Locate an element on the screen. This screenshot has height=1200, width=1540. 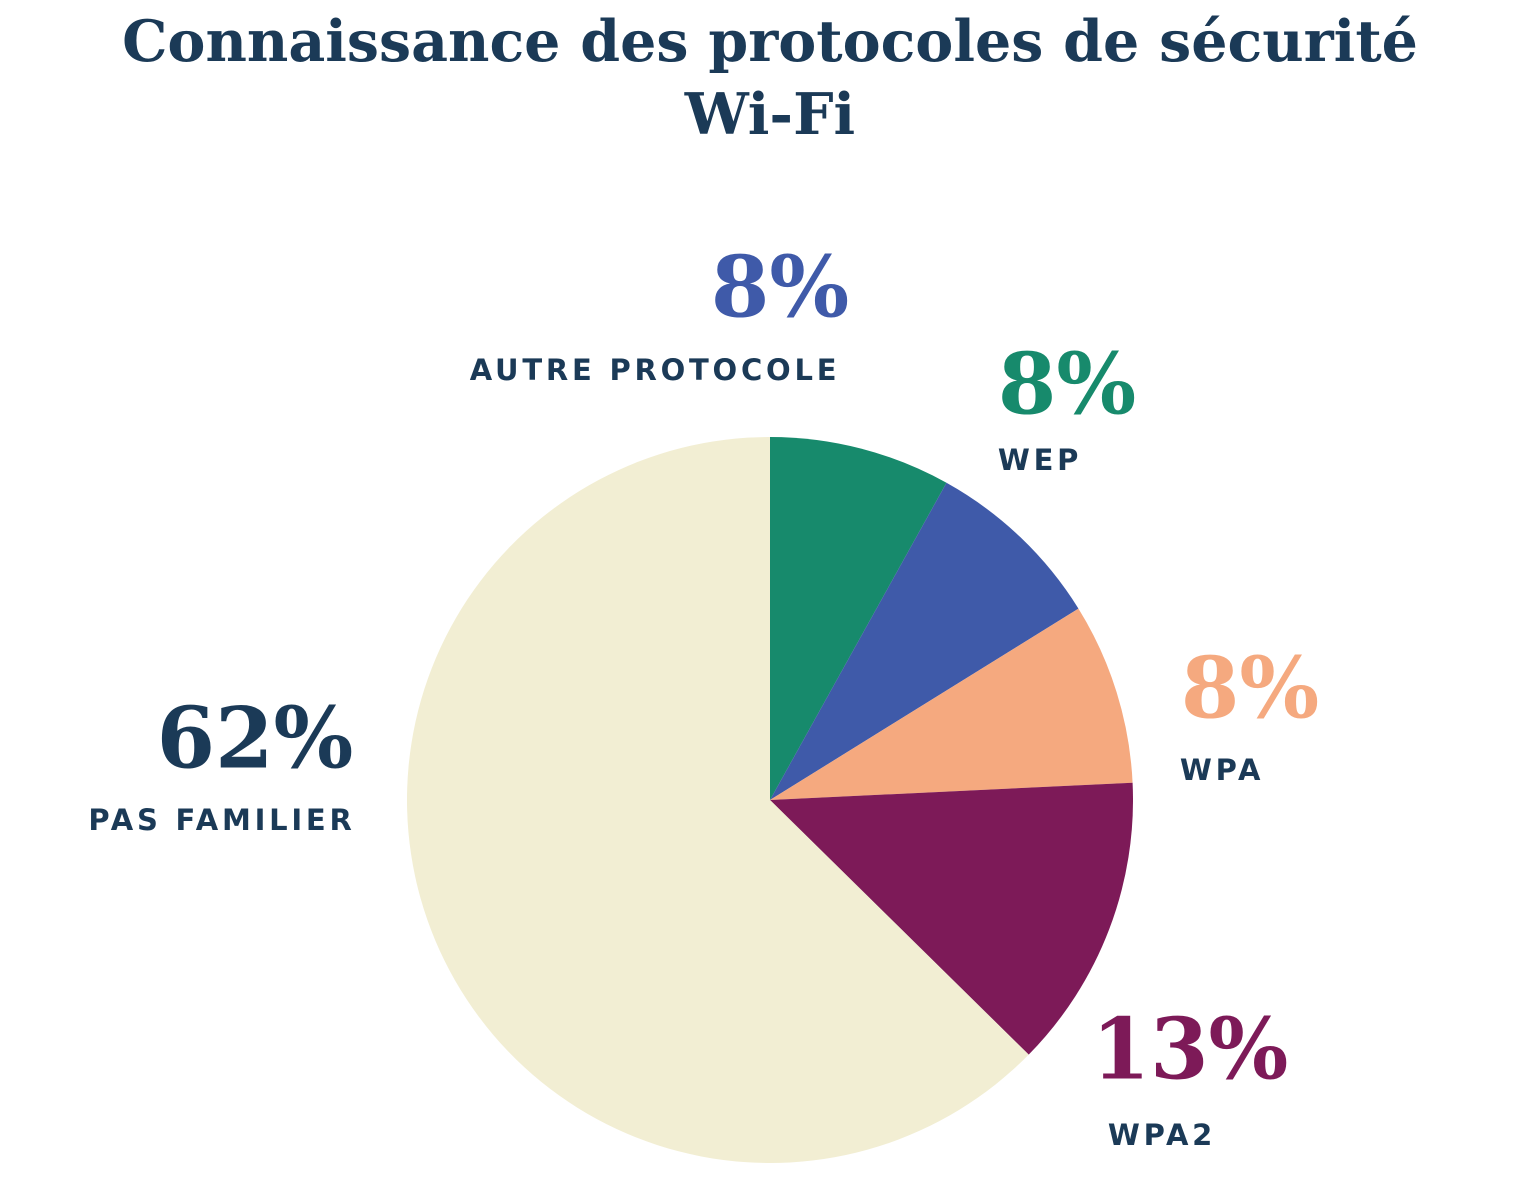
slice-label-wpa2: WPA2 is located at coordinates (1162, 1135).